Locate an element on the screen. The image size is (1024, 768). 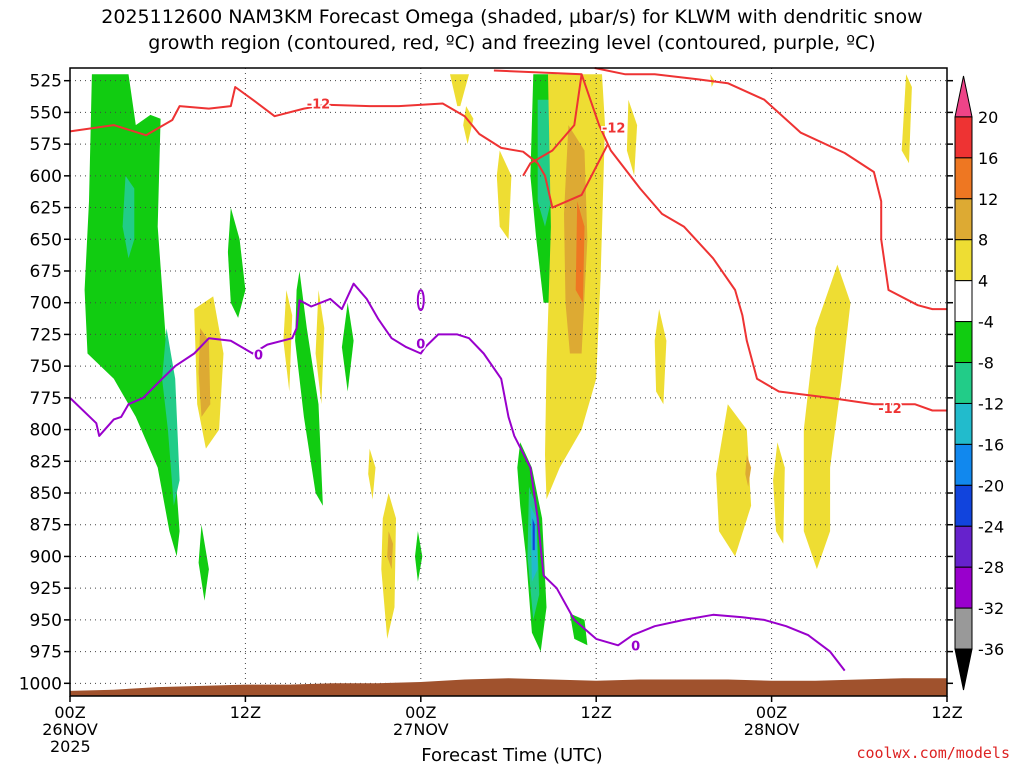
x-tick-label-0-1: 26NOV is located at coordinates (70, 729).